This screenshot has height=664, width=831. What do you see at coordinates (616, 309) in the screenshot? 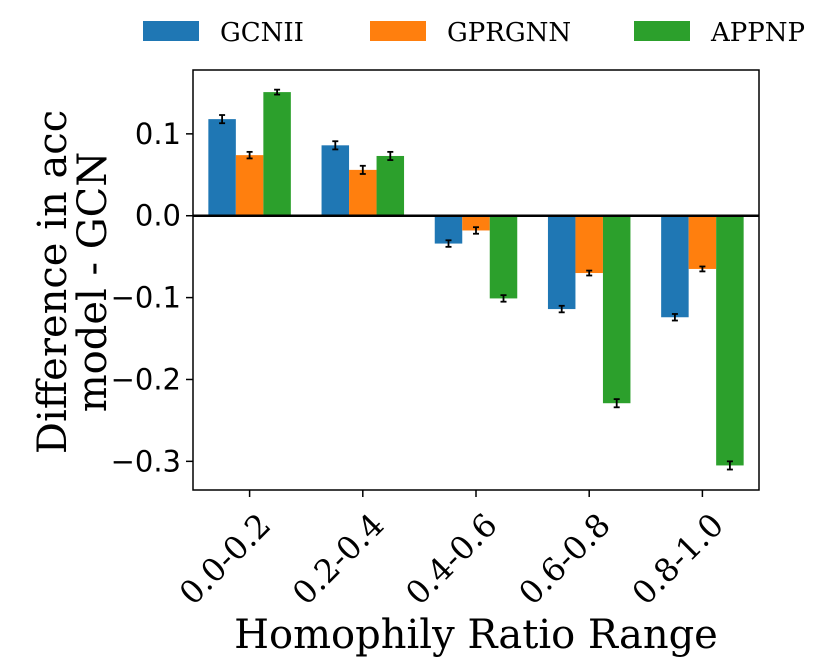
I see `bar-appnp-0.6-0.8` at bounding box center [616, 309].